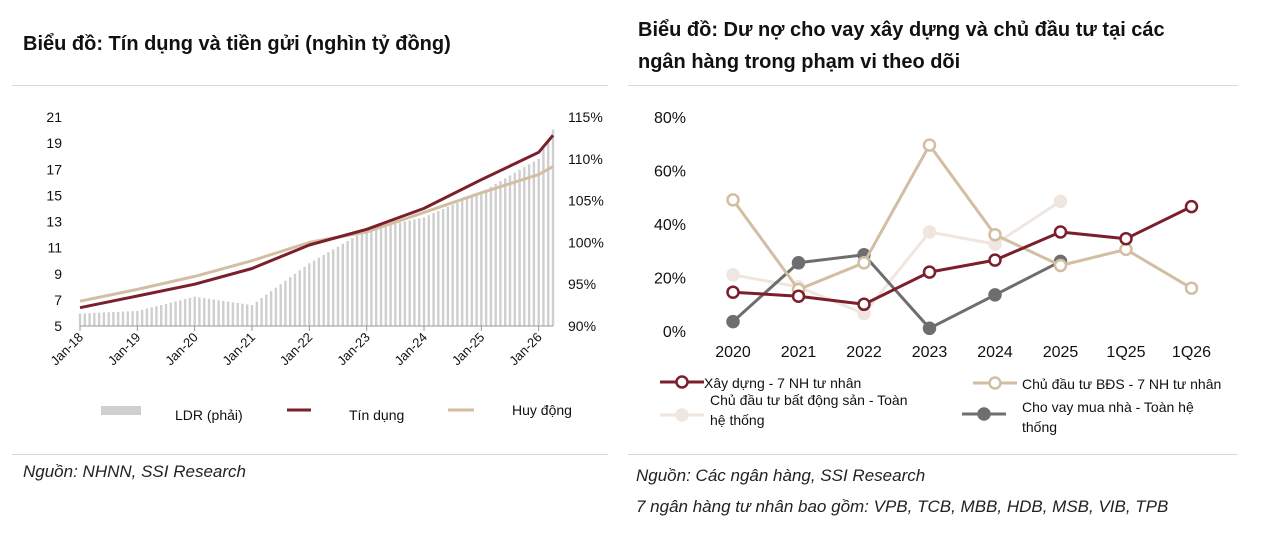  What do you see at coordinates (1061, 352) in the screenshot?
I see `right-chart-x-tick-label: 2025` at bounding box center [1061, 352].